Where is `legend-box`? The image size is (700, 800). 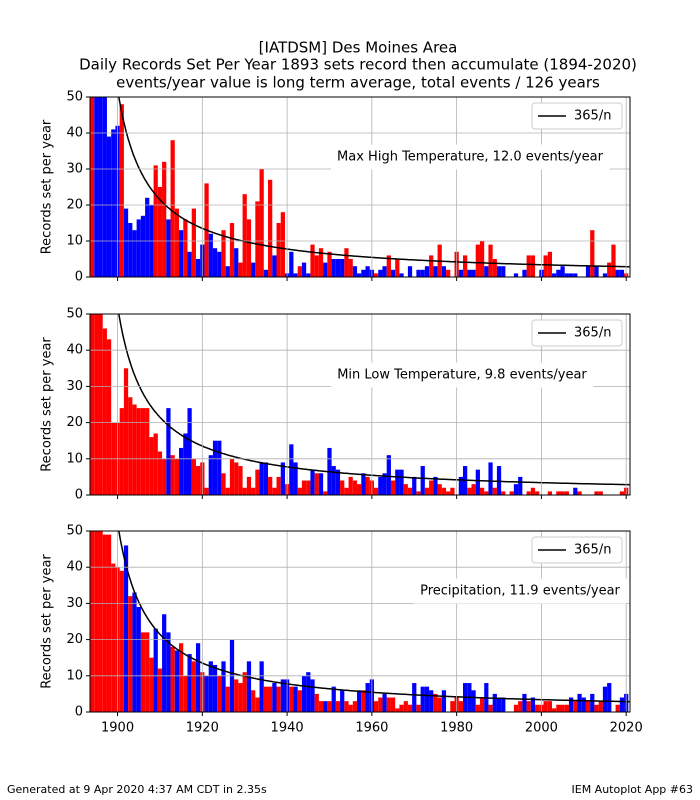
legend-box is located at coordinates (577, 116).